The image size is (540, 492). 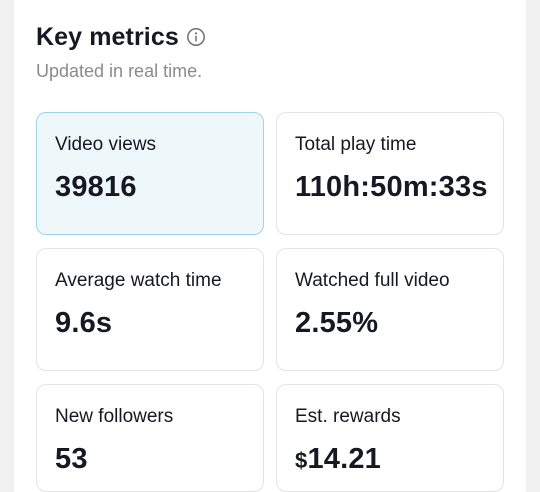 I want to click on rewards-amount: 14.21, so click(x=344, y=459).